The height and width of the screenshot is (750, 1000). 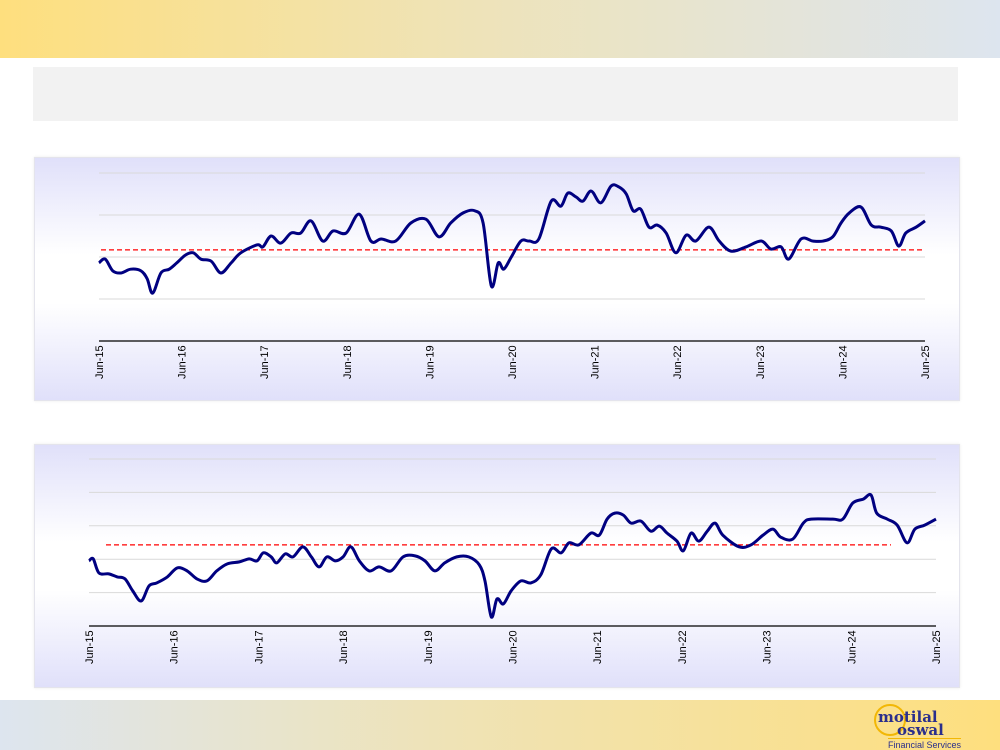 I want to click on logo-line1: motilal, so click(x=908, y=717).